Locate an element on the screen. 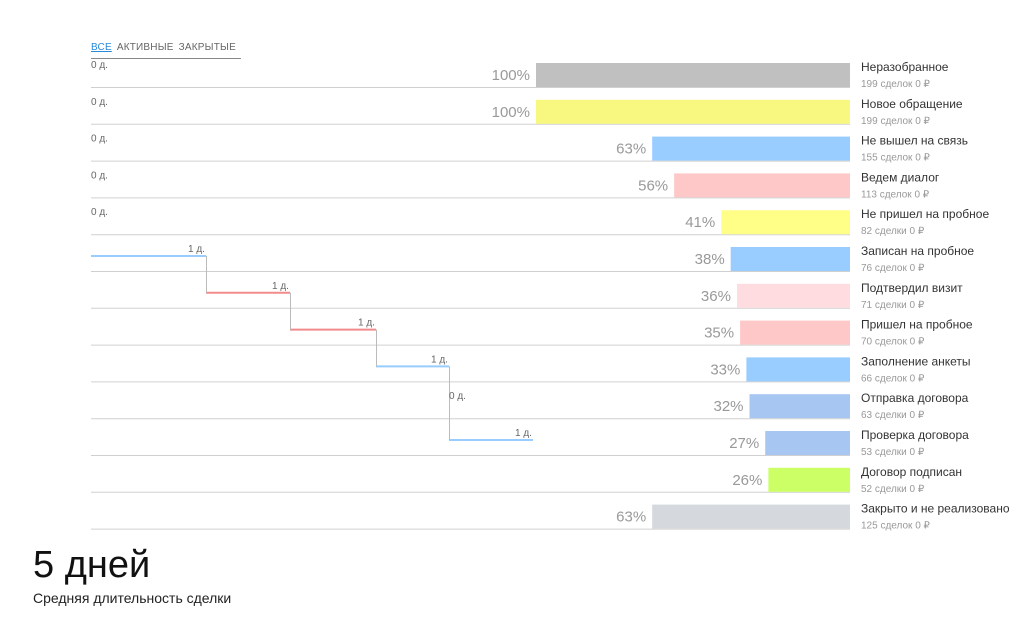 The height and width of the screenshot is (620, 1024). percent-label: 35% is located at coordinates (719, 333).